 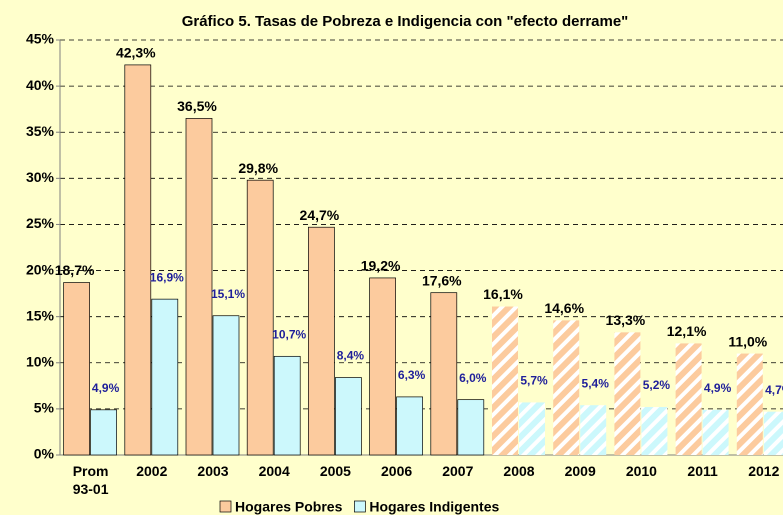 I want to click on data-label: 4,7%, so click(x=774, y=390).